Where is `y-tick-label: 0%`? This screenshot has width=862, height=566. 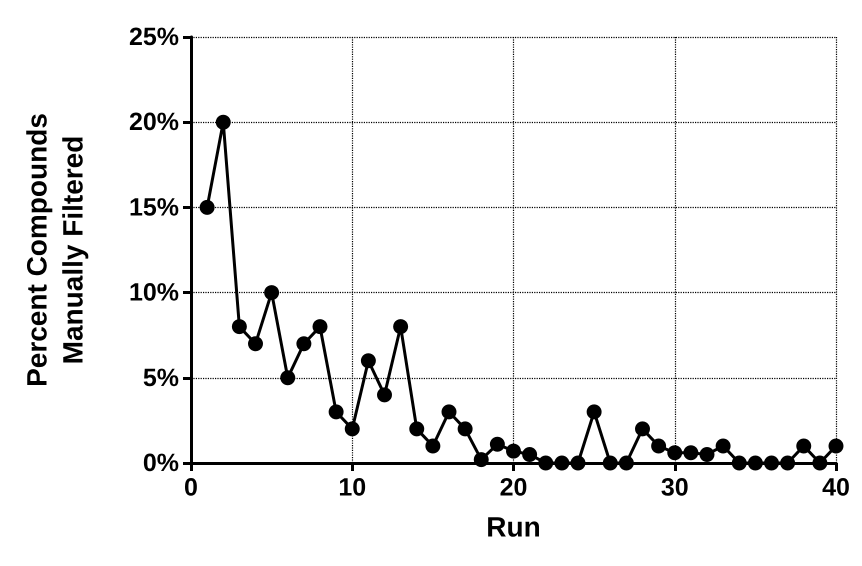
y-tick-label: 0% is located at coordinates (160, 463).